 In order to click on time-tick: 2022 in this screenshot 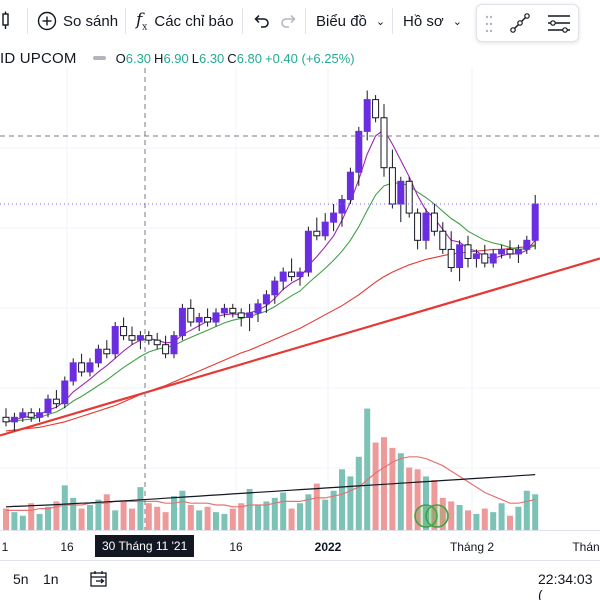, I will do `click(328, 547)`.